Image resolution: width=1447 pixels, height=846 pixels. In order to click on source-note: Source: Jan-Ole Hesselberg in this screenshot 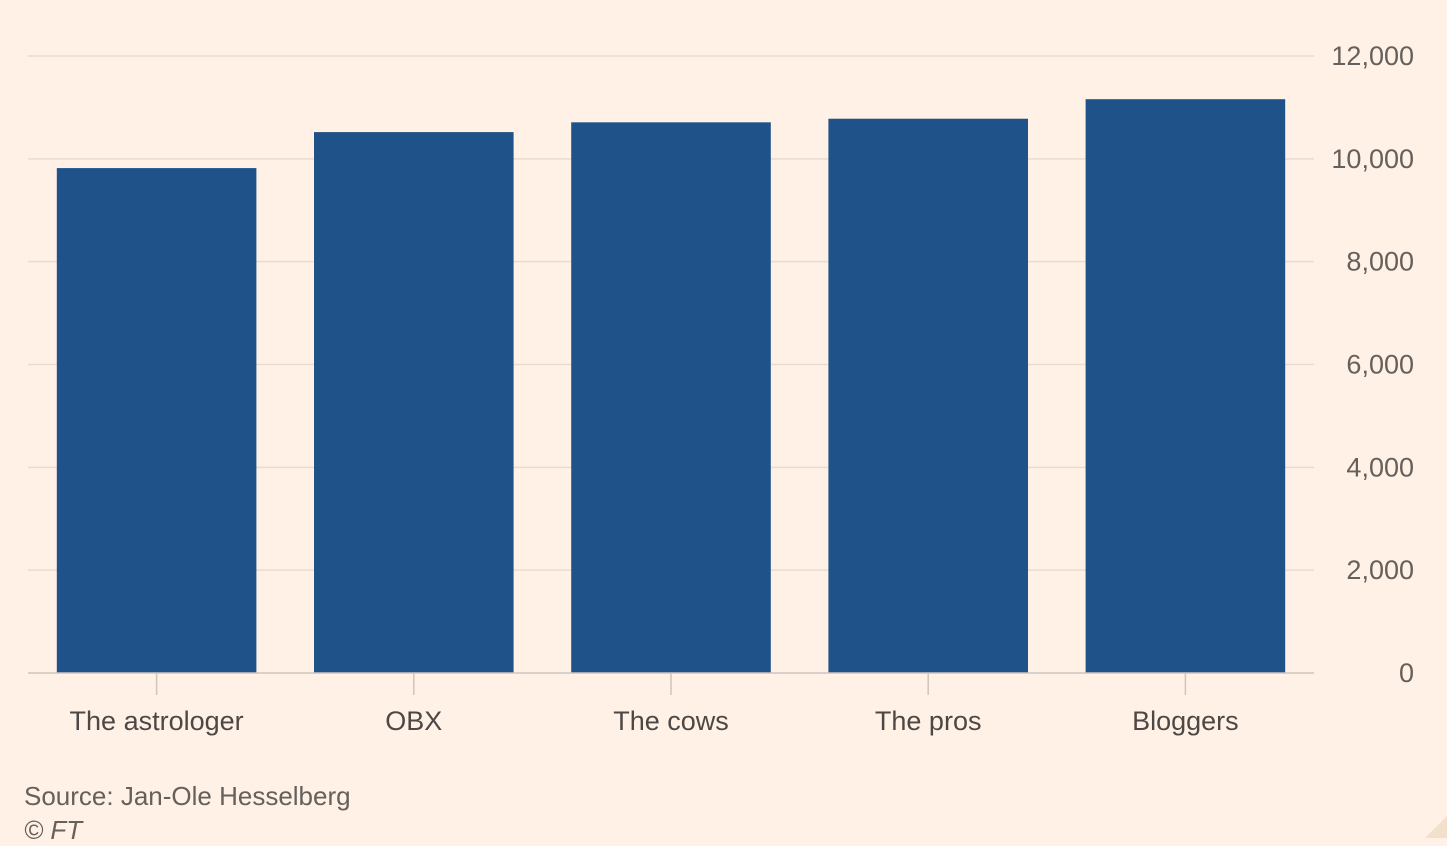, I will do `click(187, 796)`.